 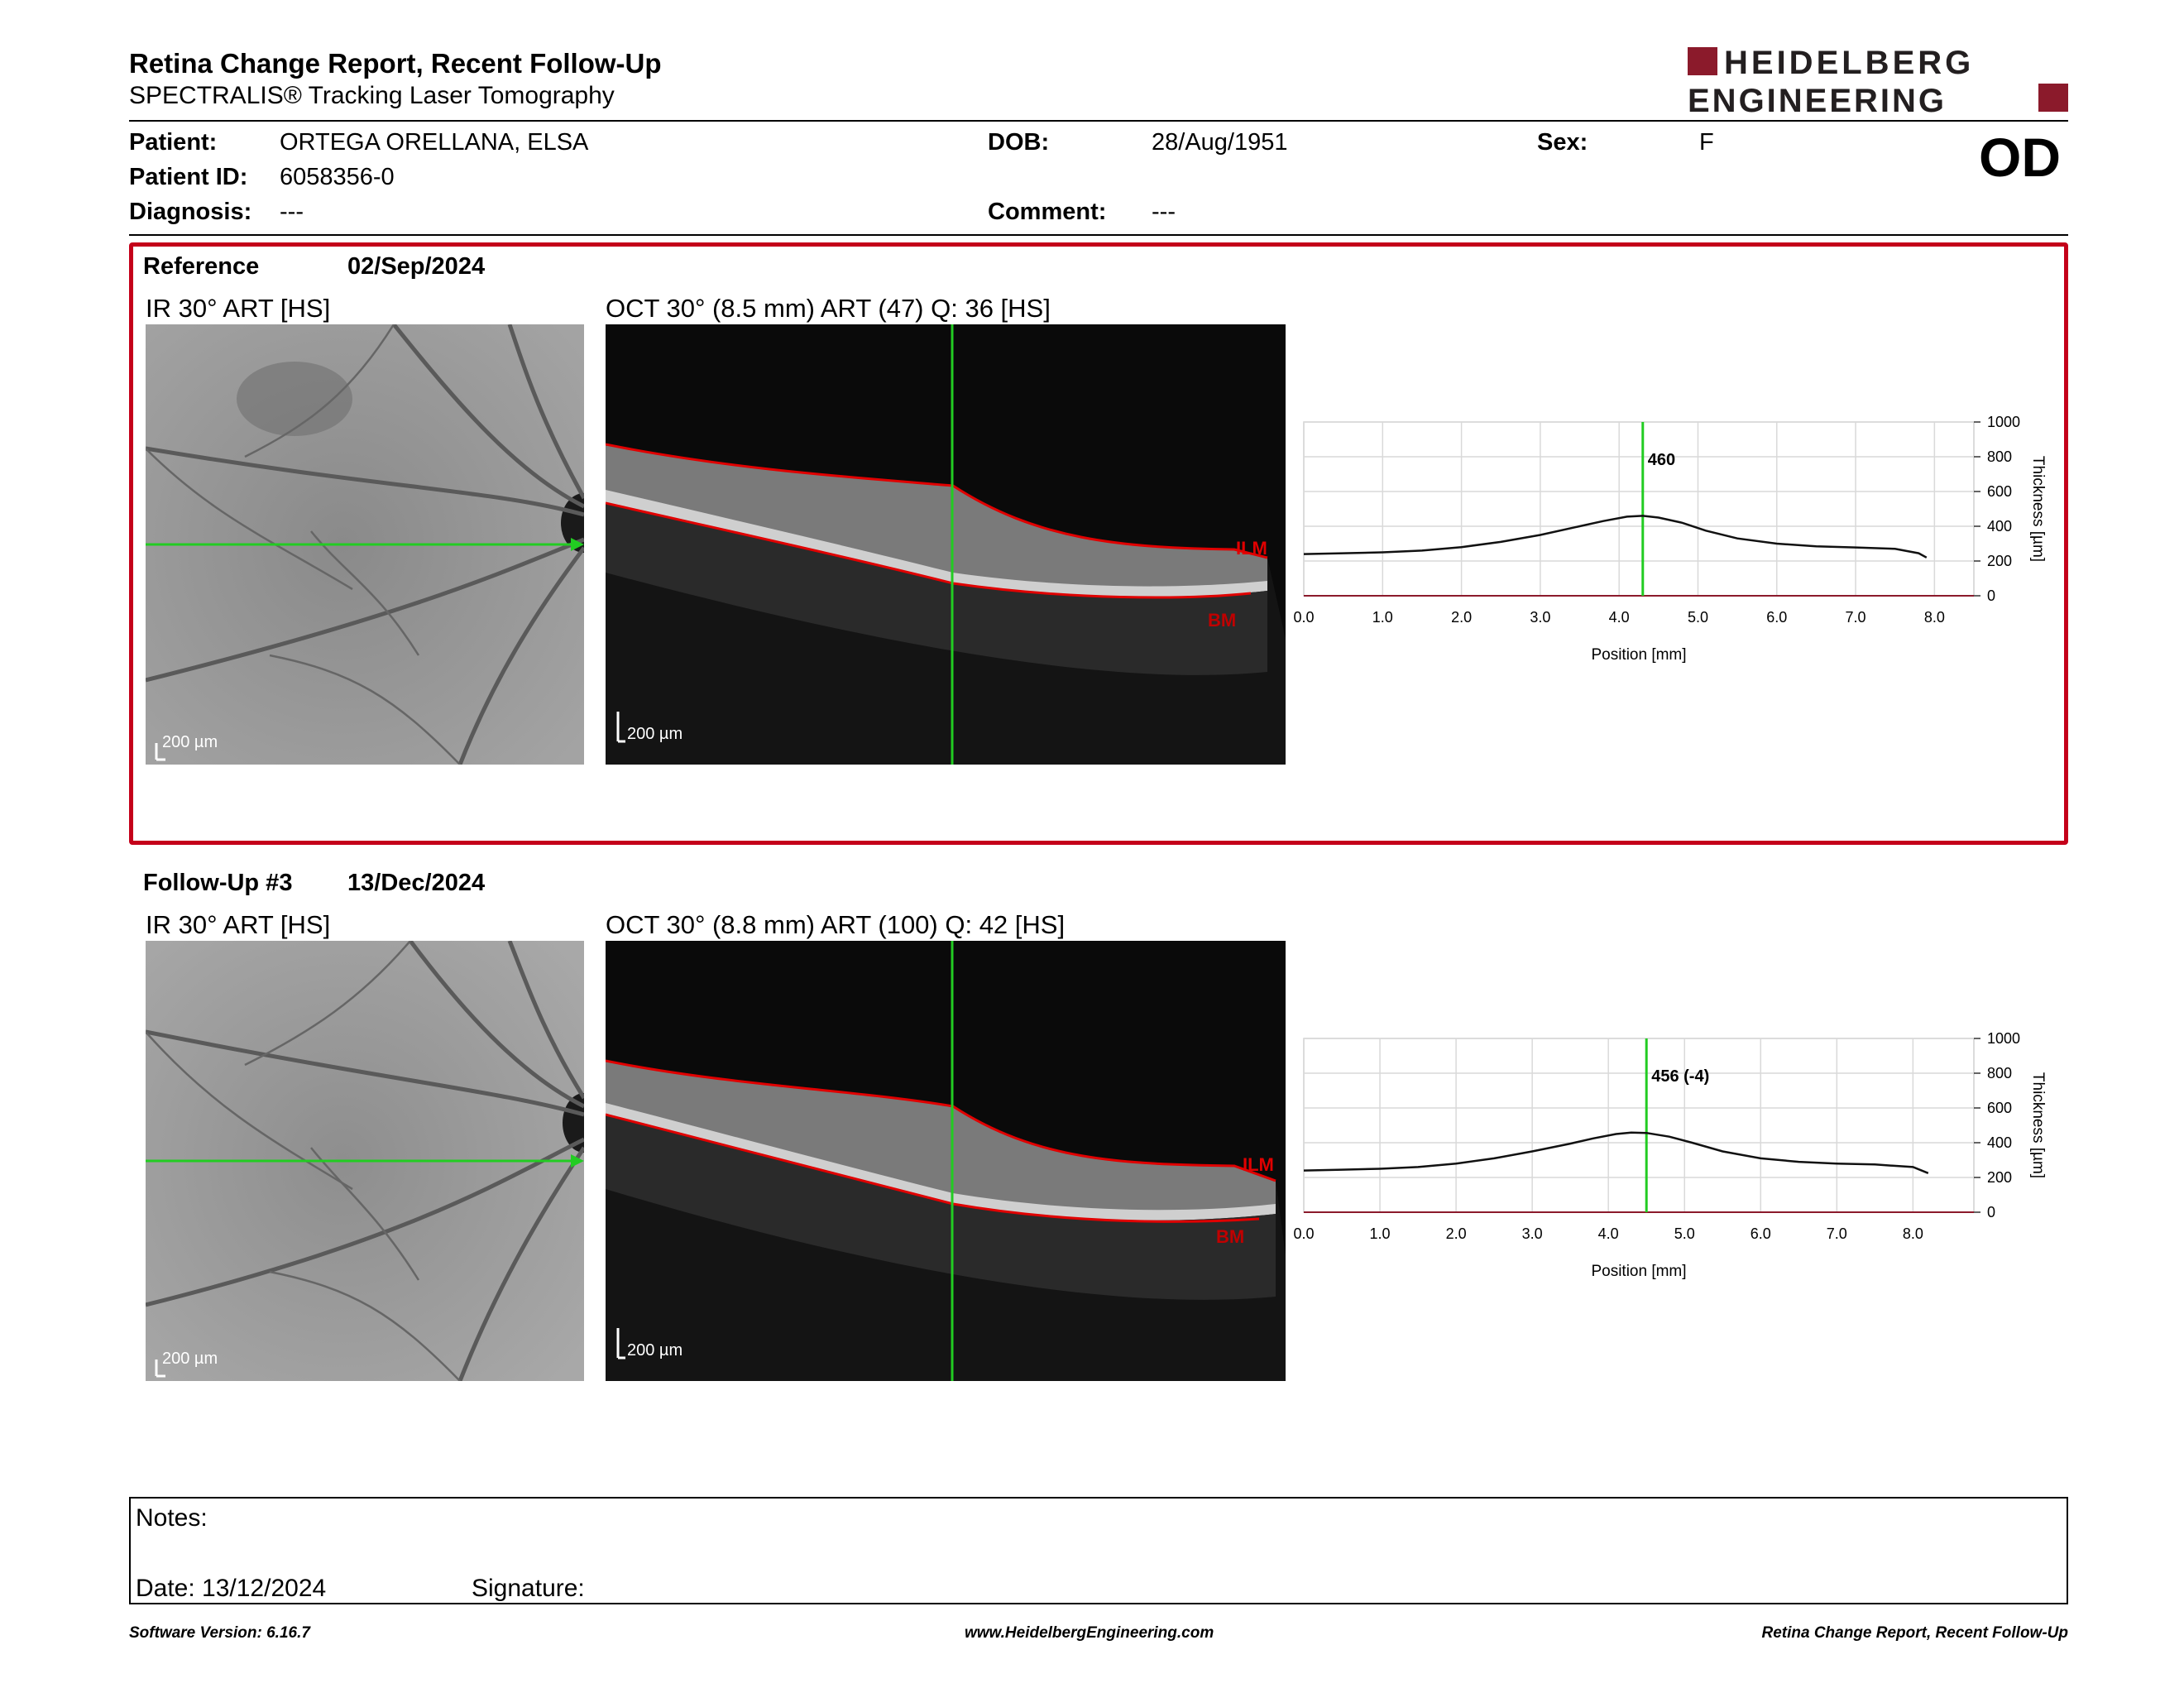 I want to click on ir-label-followup: IR 30° ART [HS], so click(x=238, y=924).